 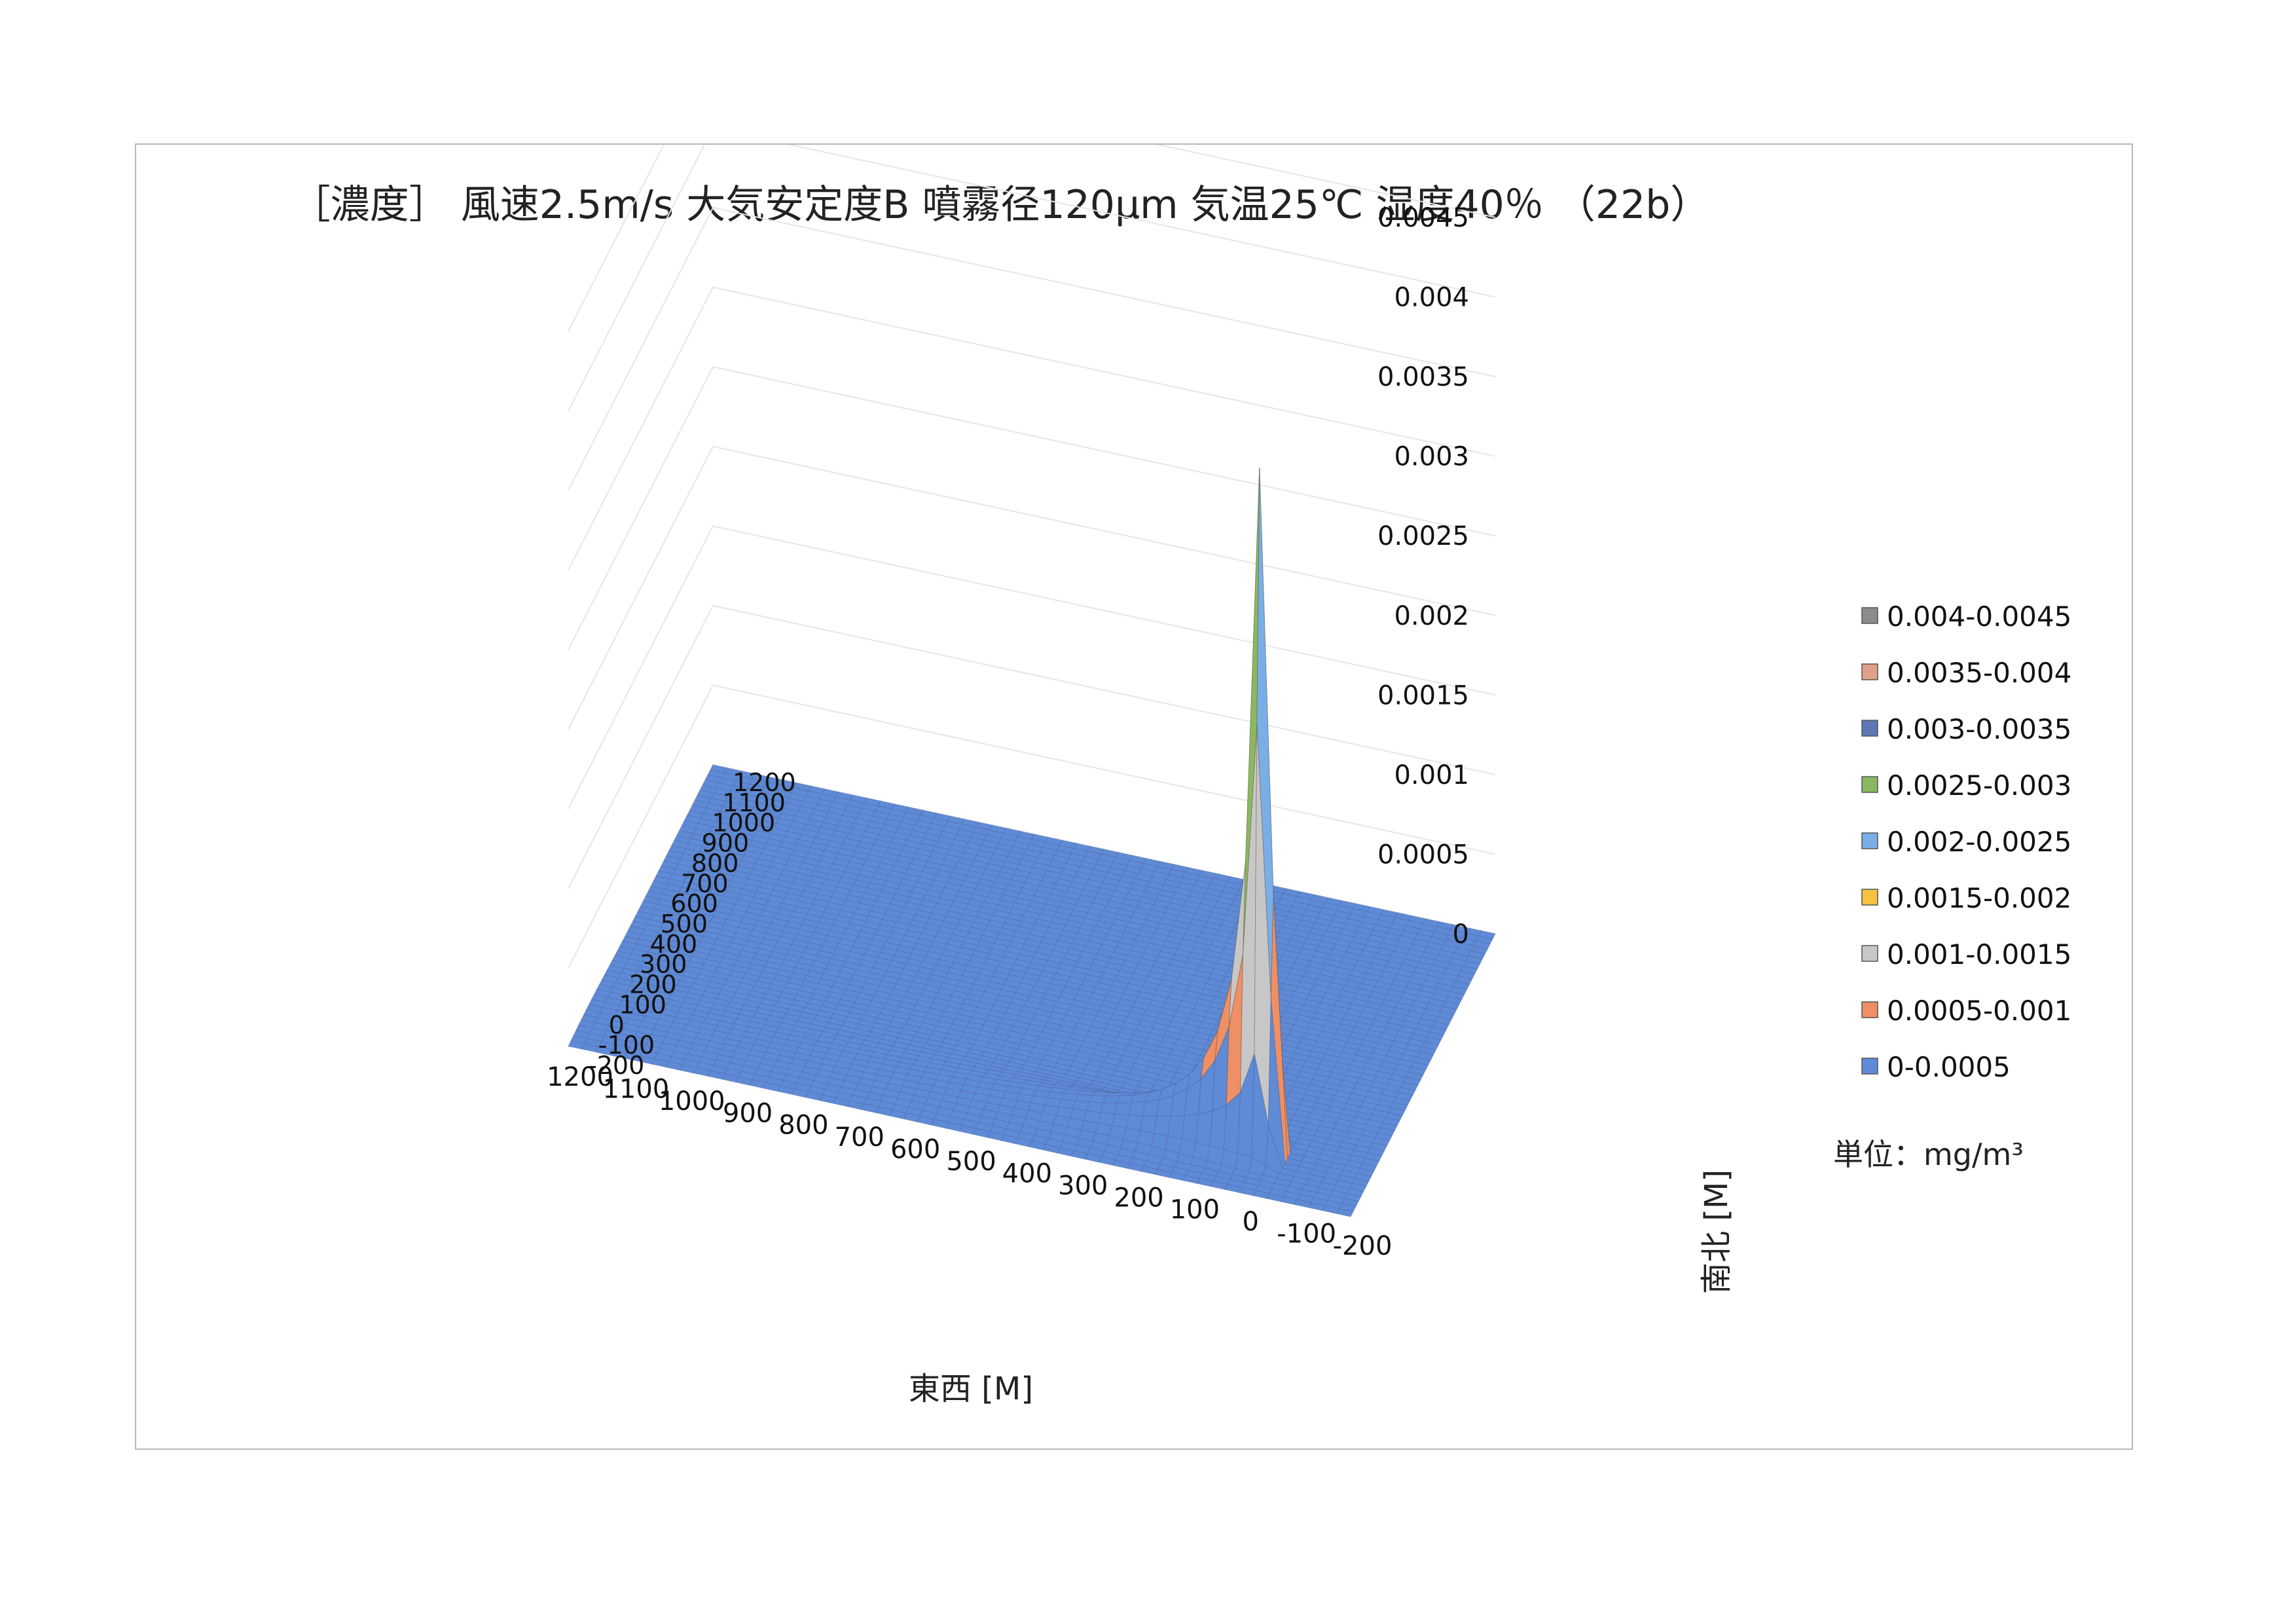 What do you see at coordinates (1979, 616) in the screenshot?
I see `legend-label: 0.004-0.0045` at bounding box center [1979, 616].